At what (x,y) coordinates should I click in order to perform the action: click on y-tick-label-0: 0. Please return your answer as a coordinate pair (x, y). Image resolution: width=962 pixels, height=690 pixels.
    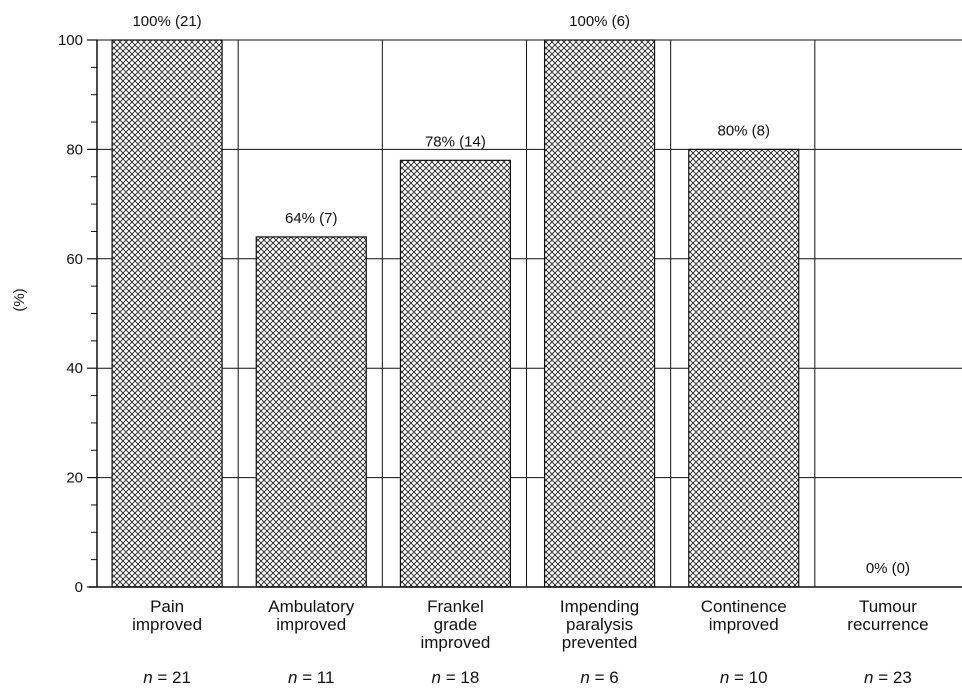
    Looking at the image, I should click on (79, 587).